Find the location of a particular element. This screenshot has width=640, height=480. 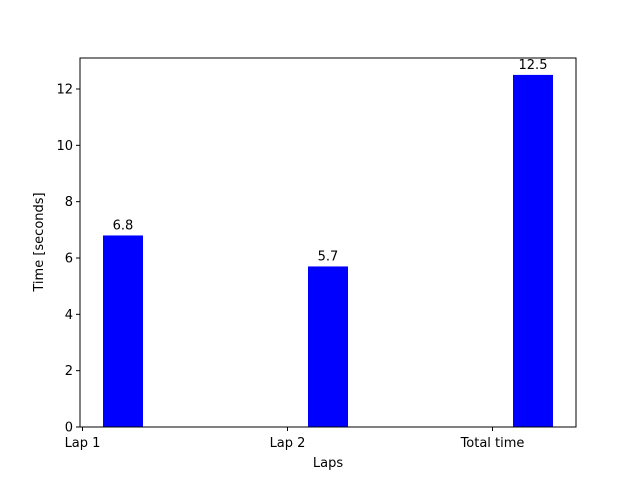

y-tick-label-4: 8 is located at coordinates (69, 202).